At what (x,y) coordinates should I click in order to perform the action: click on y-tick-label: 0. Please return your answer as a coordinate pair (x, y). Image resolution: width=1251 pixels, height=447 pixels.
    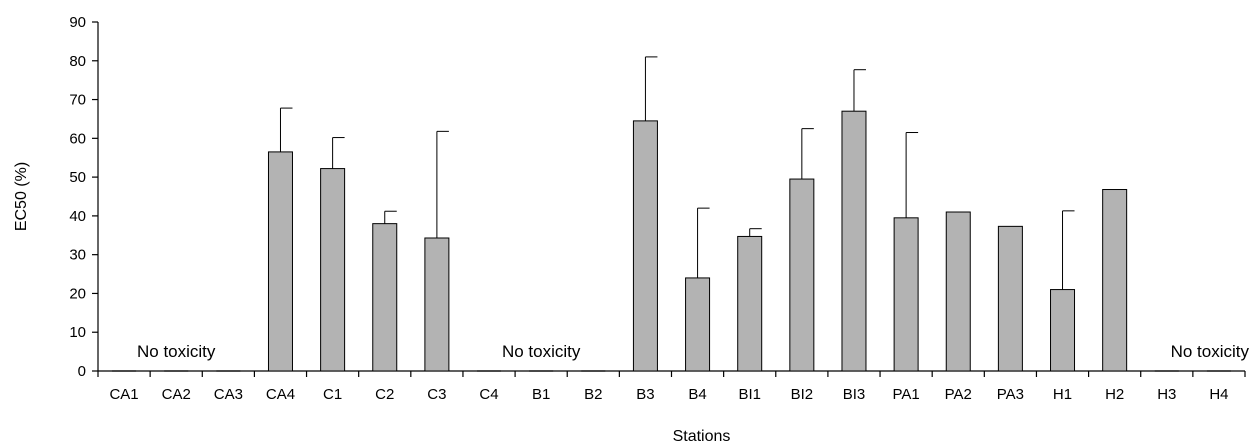
    Looking at the image, I should click on (82, 371).